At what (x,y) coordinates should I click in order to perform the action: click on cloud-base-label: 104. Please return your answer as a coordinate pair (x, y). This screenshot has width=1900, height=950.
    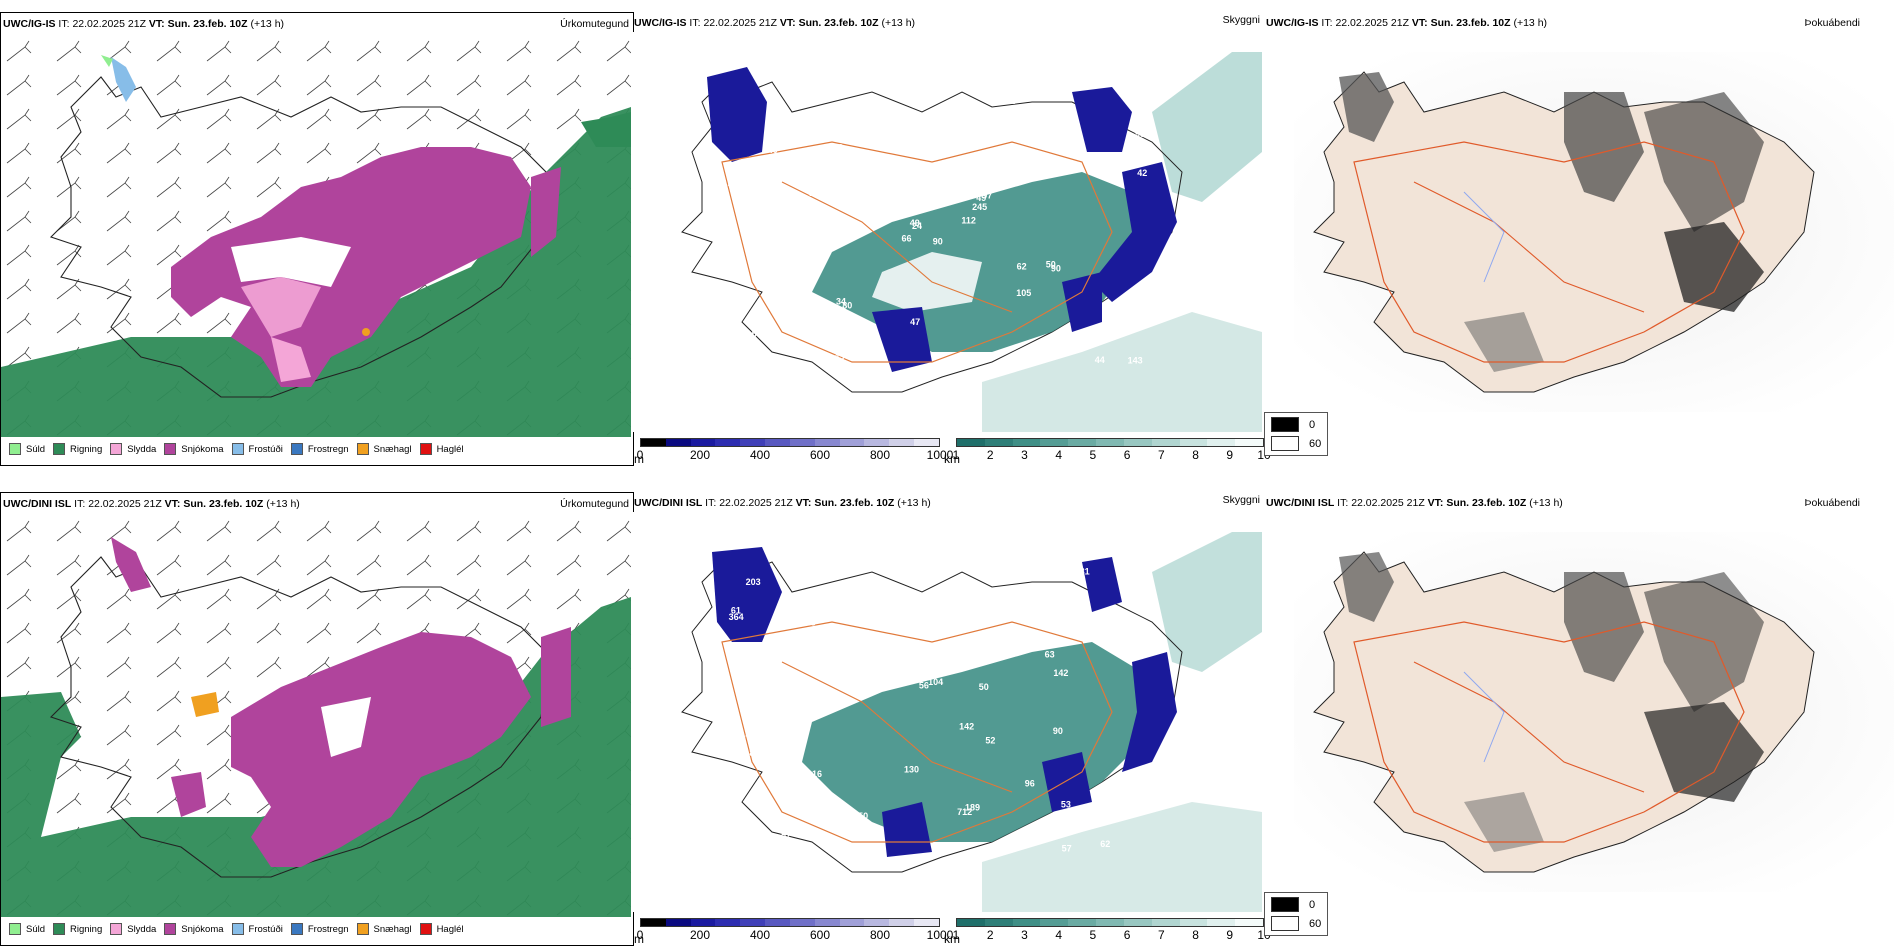
    Looking at the image, I should click on (935, 682).